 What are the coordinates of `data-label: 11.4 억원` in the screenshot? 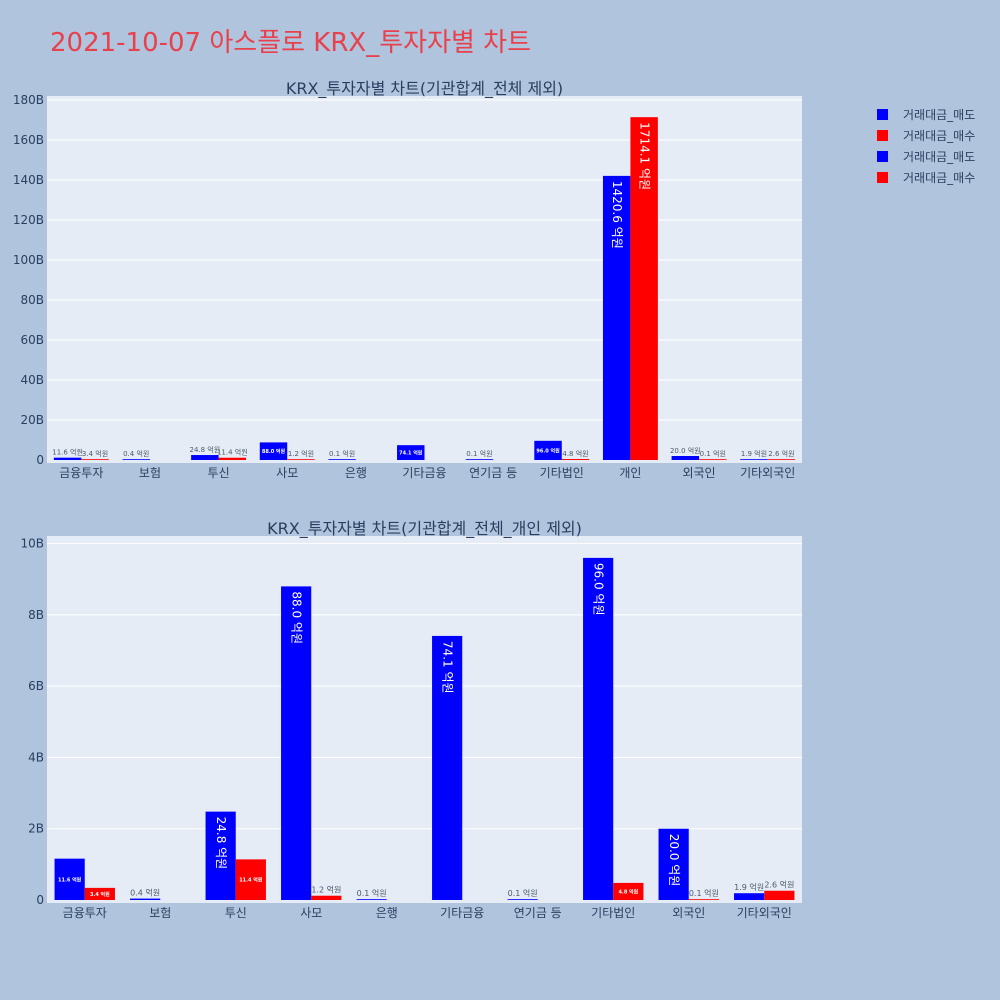 It's located at (232, 452).